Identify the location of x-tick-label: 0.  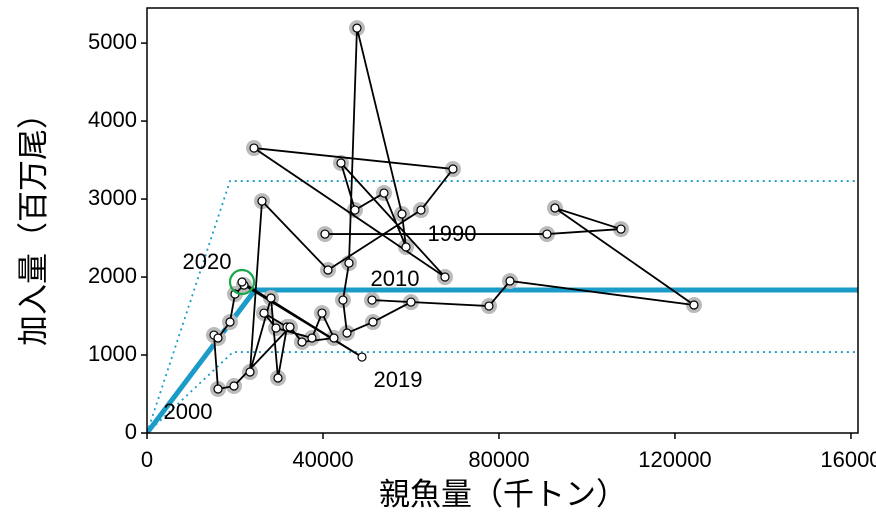
(147, 459).